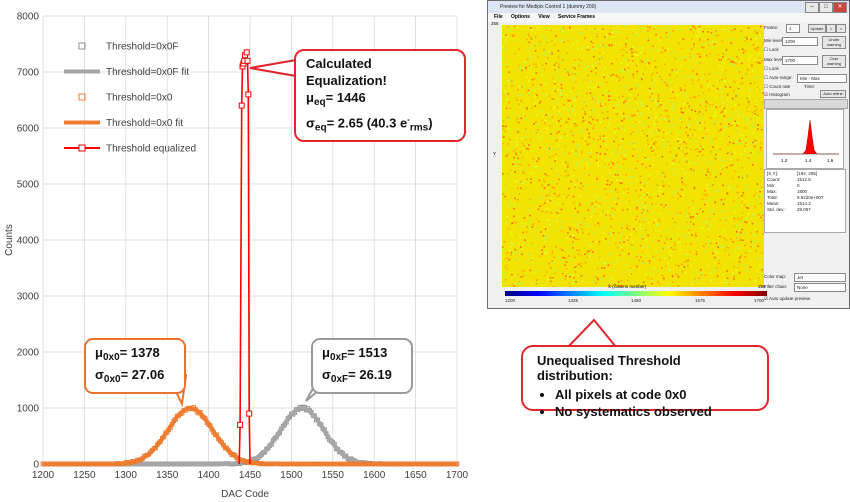  Describe the element at coordinates (820, 287) in the screenshot. I see `filter-select: None` at that location.